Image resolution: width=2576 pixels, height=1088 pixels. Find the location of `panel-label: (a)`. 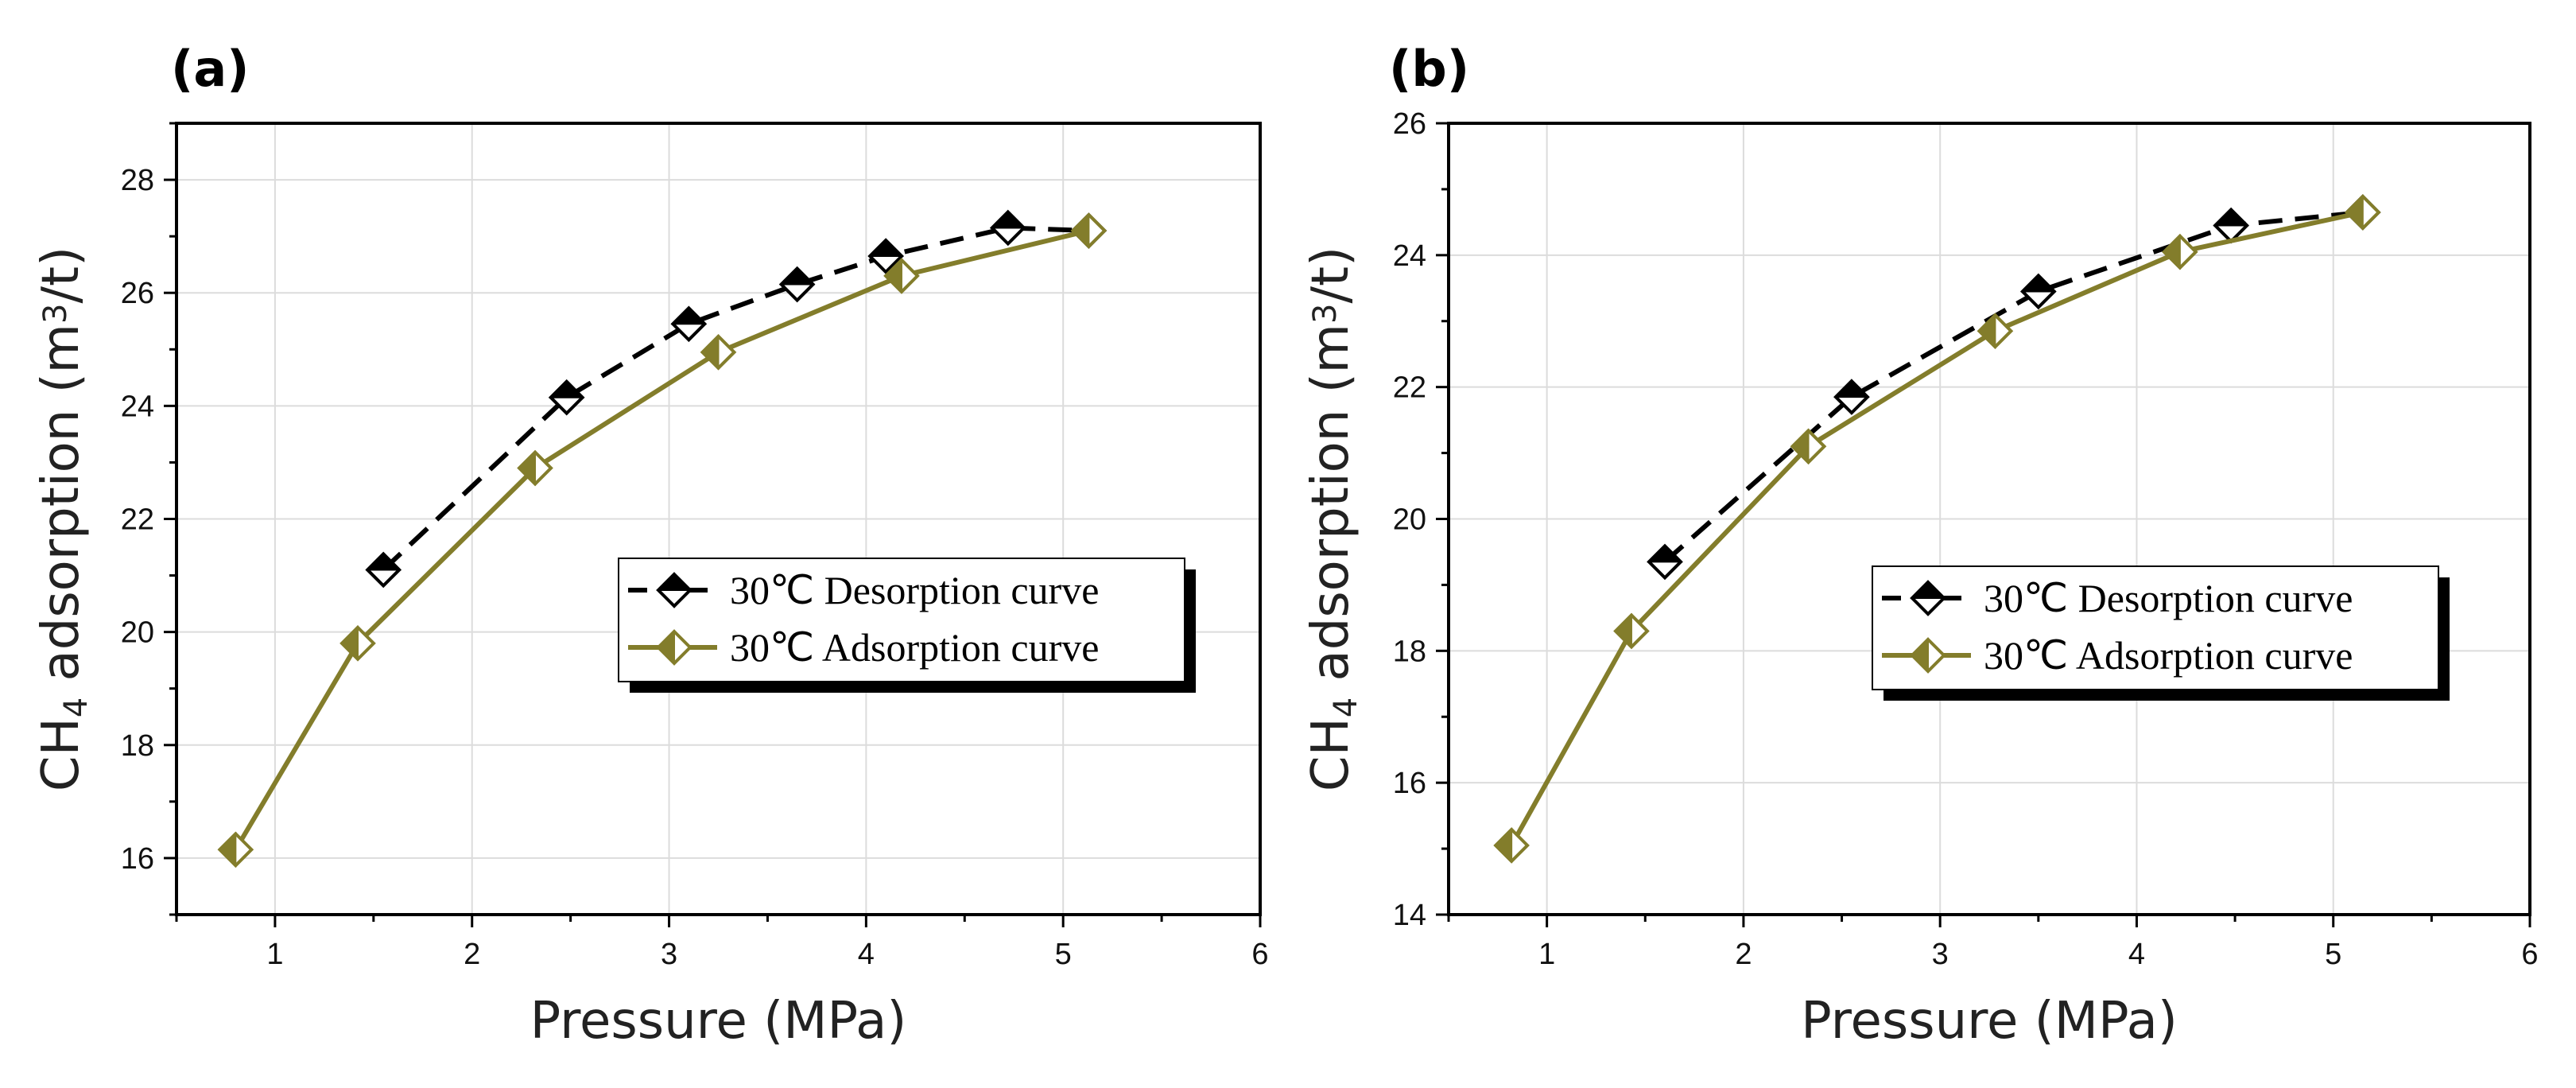

panel-label: (a) is located at coordinates (210, 69).